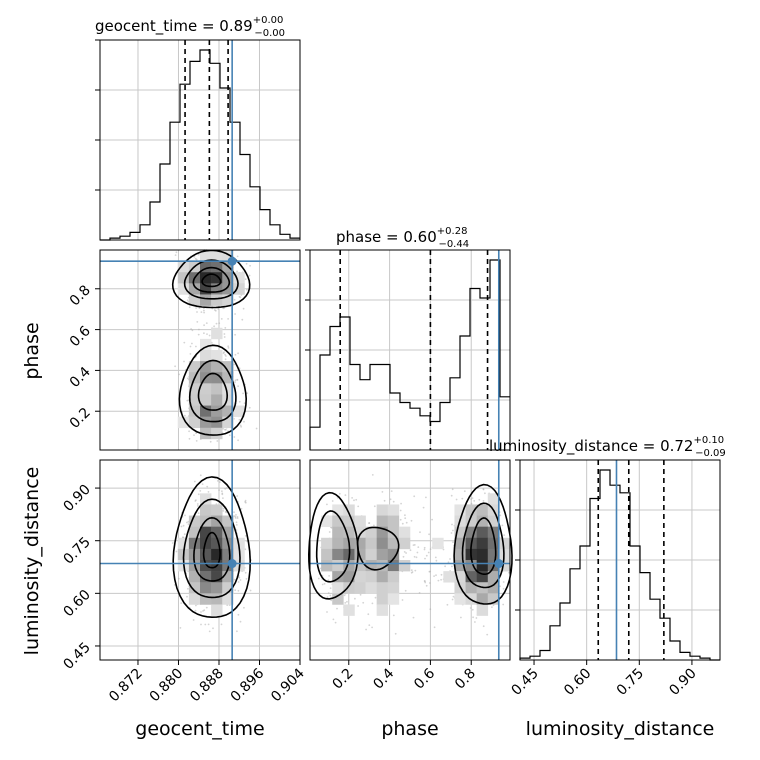  I want to click on y-tick-label: 0.8, so click(80, 295).